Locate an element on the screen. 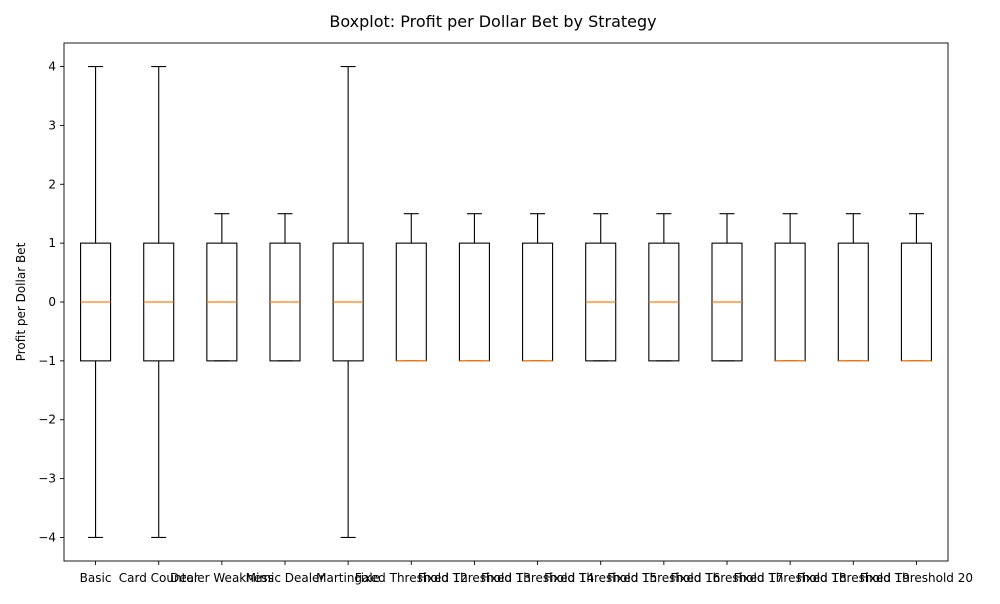  x-tick-label: Fixed Threshold 12 is located at coordinates (411, 578).